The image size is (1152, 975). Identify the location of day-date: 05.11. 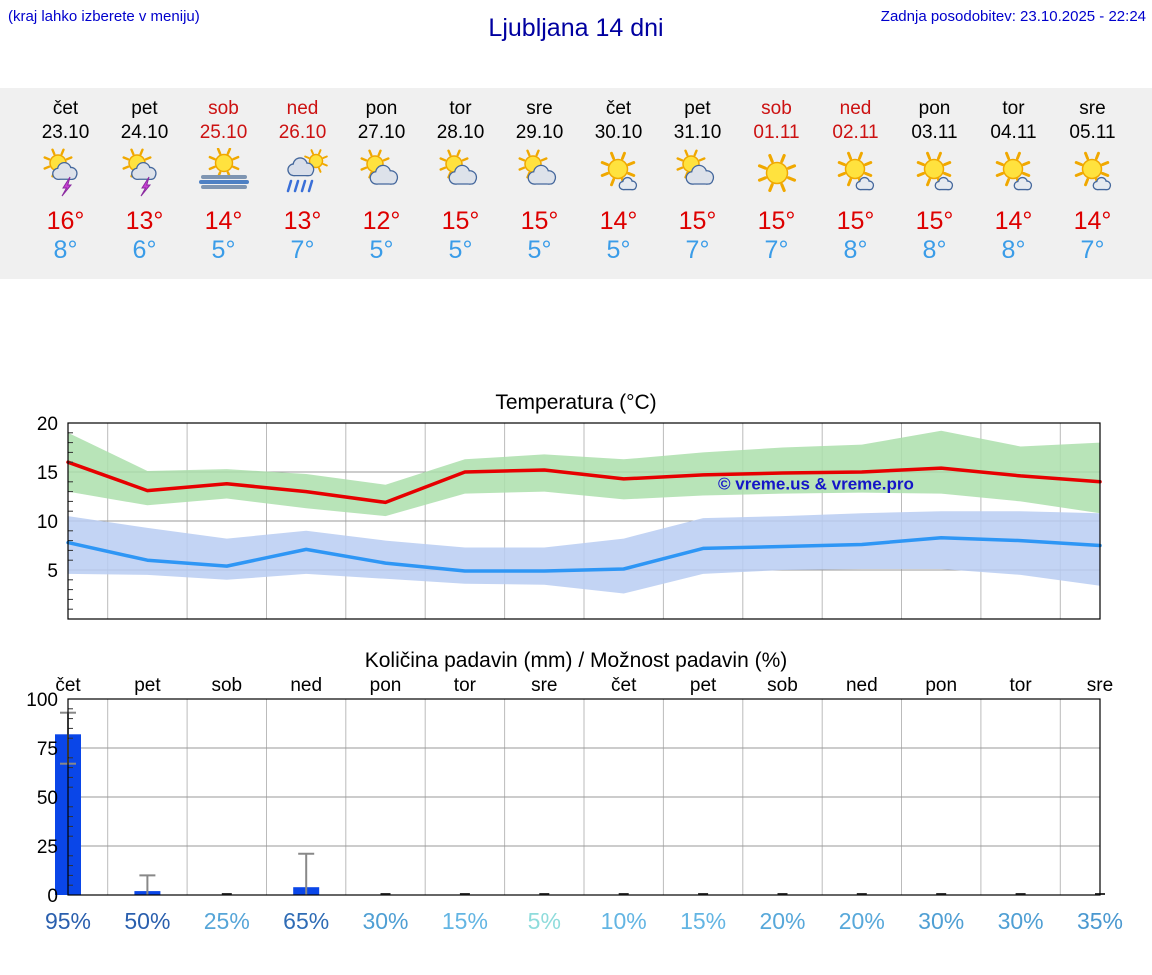
(1092, 132).